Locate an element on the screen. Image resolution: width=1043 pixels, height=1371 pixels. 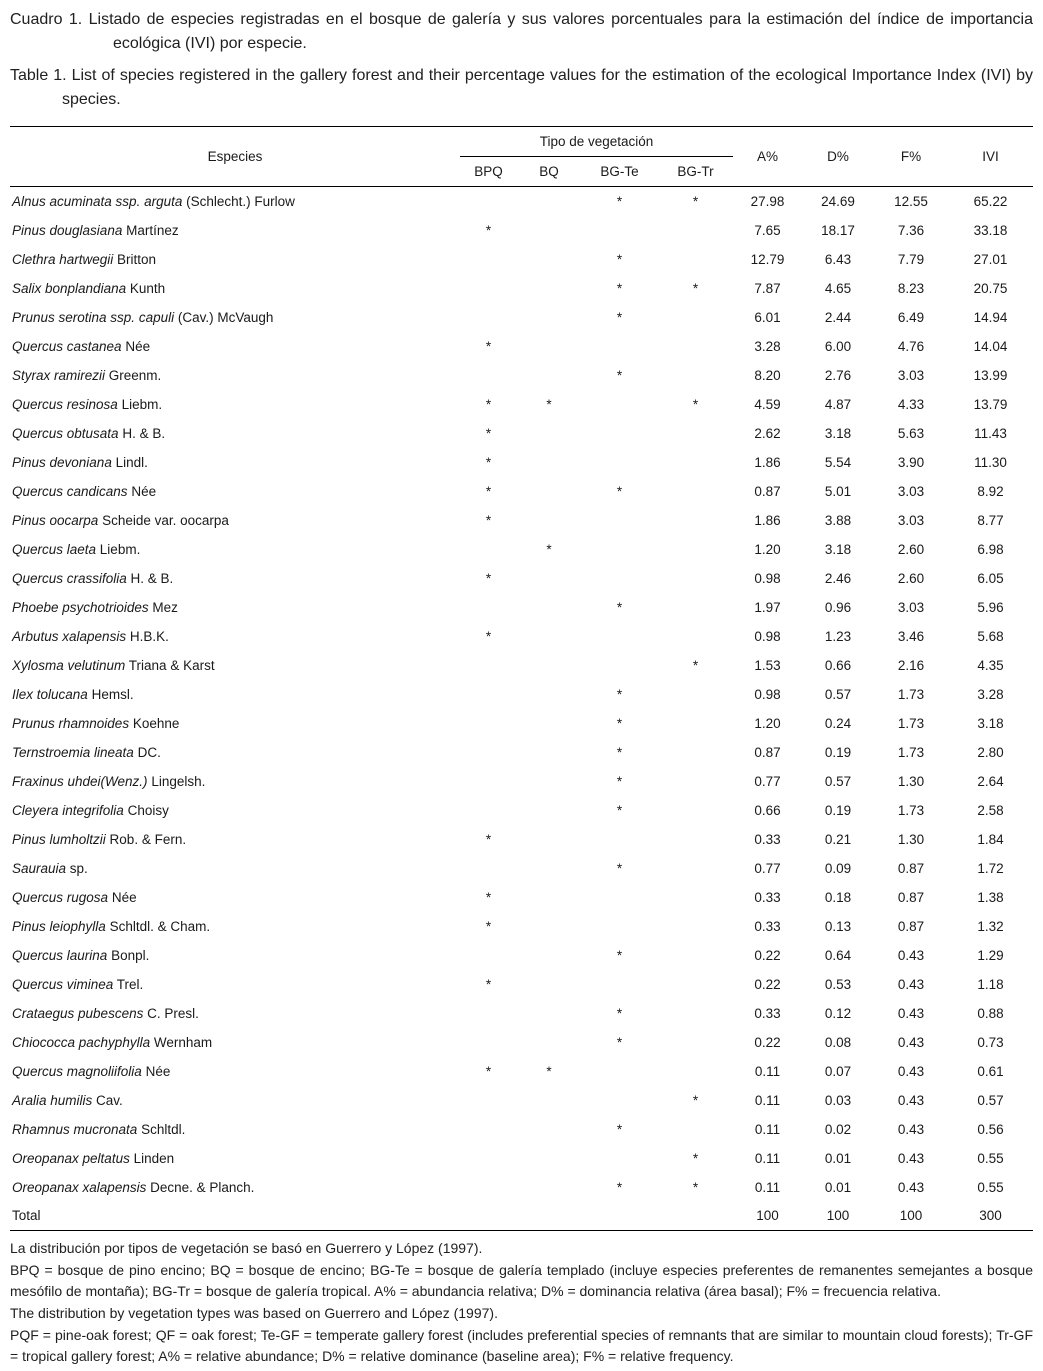
abundance-cell: 0.22 is located at coordinates (767, 955).